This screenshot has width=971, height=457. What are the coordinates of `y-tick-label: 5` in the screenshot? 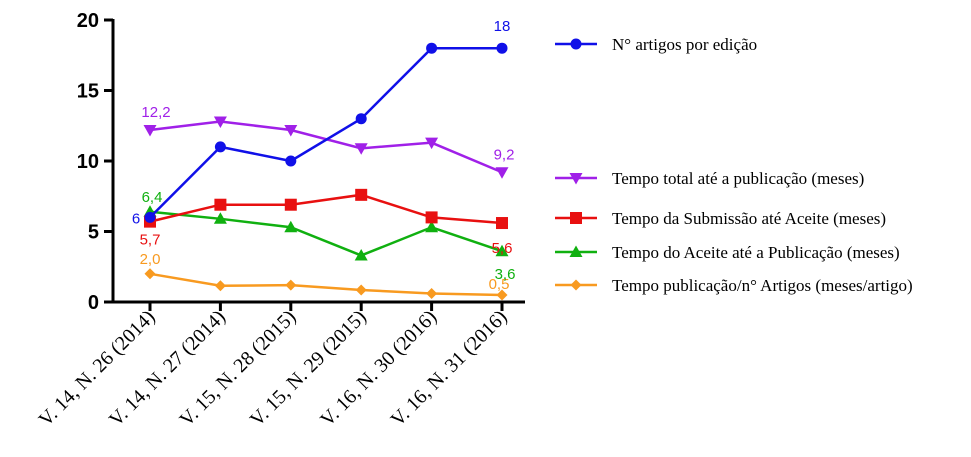 It's located at (93, 233).